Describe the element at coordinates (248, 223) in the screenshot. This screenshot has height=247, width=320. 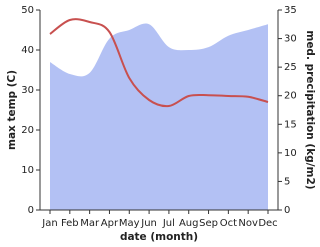
I see `x-tick-label: Nov` at that location.